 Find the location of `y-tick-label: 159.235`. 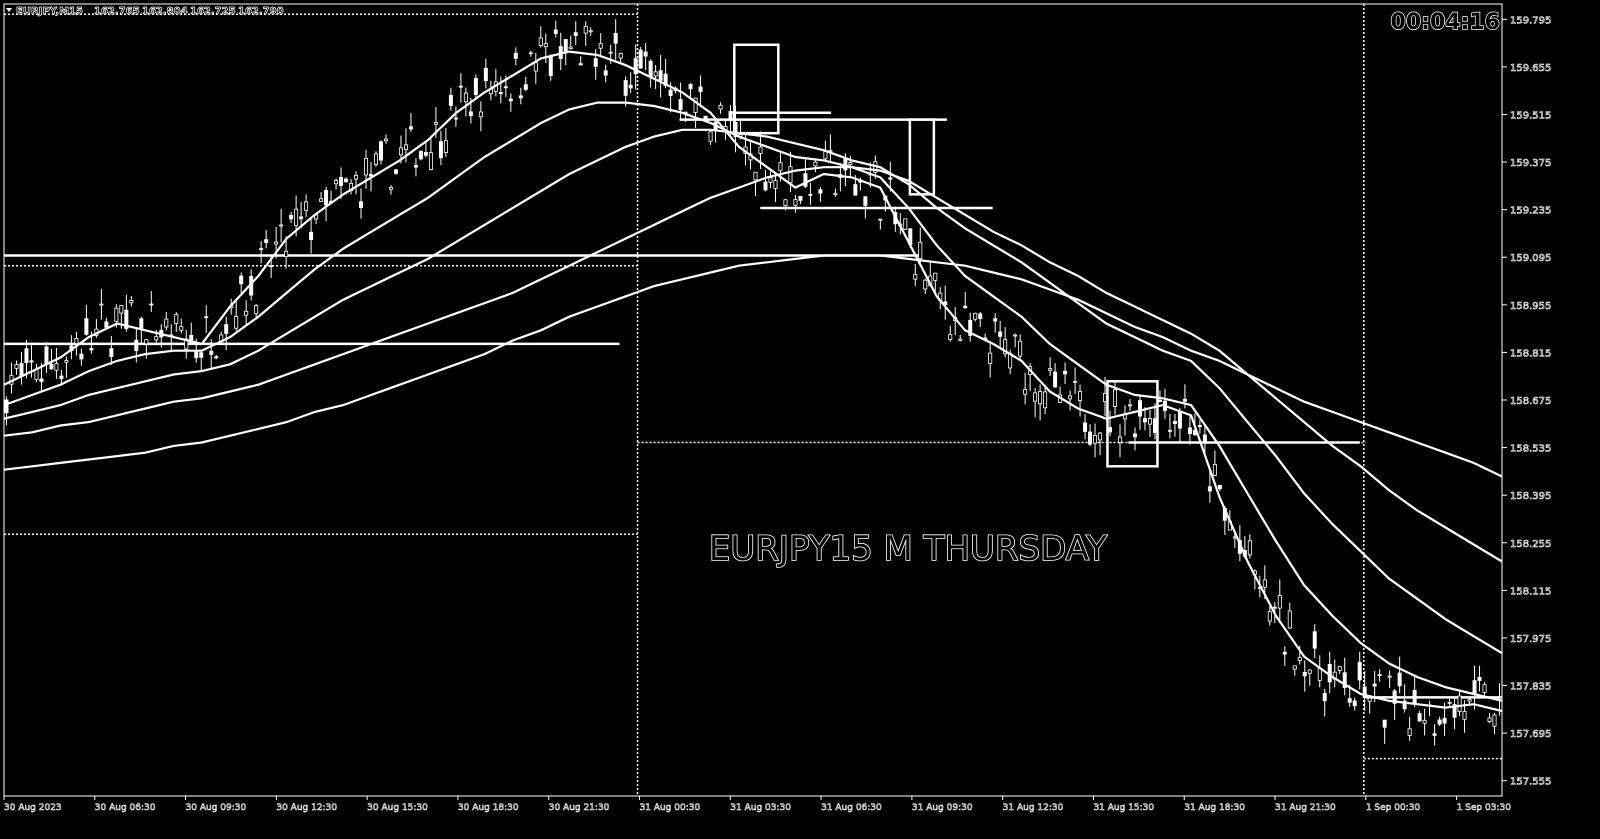

y-tick-label: 159.235 is located at coordinates (1530, 211).